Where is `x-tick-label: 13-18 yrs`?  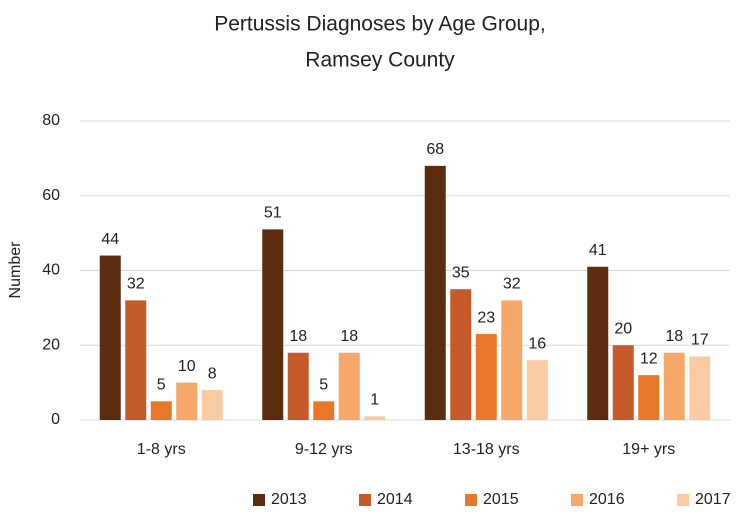 x-tick-label: 13-18 yrs is located at coordinates (486, 449).